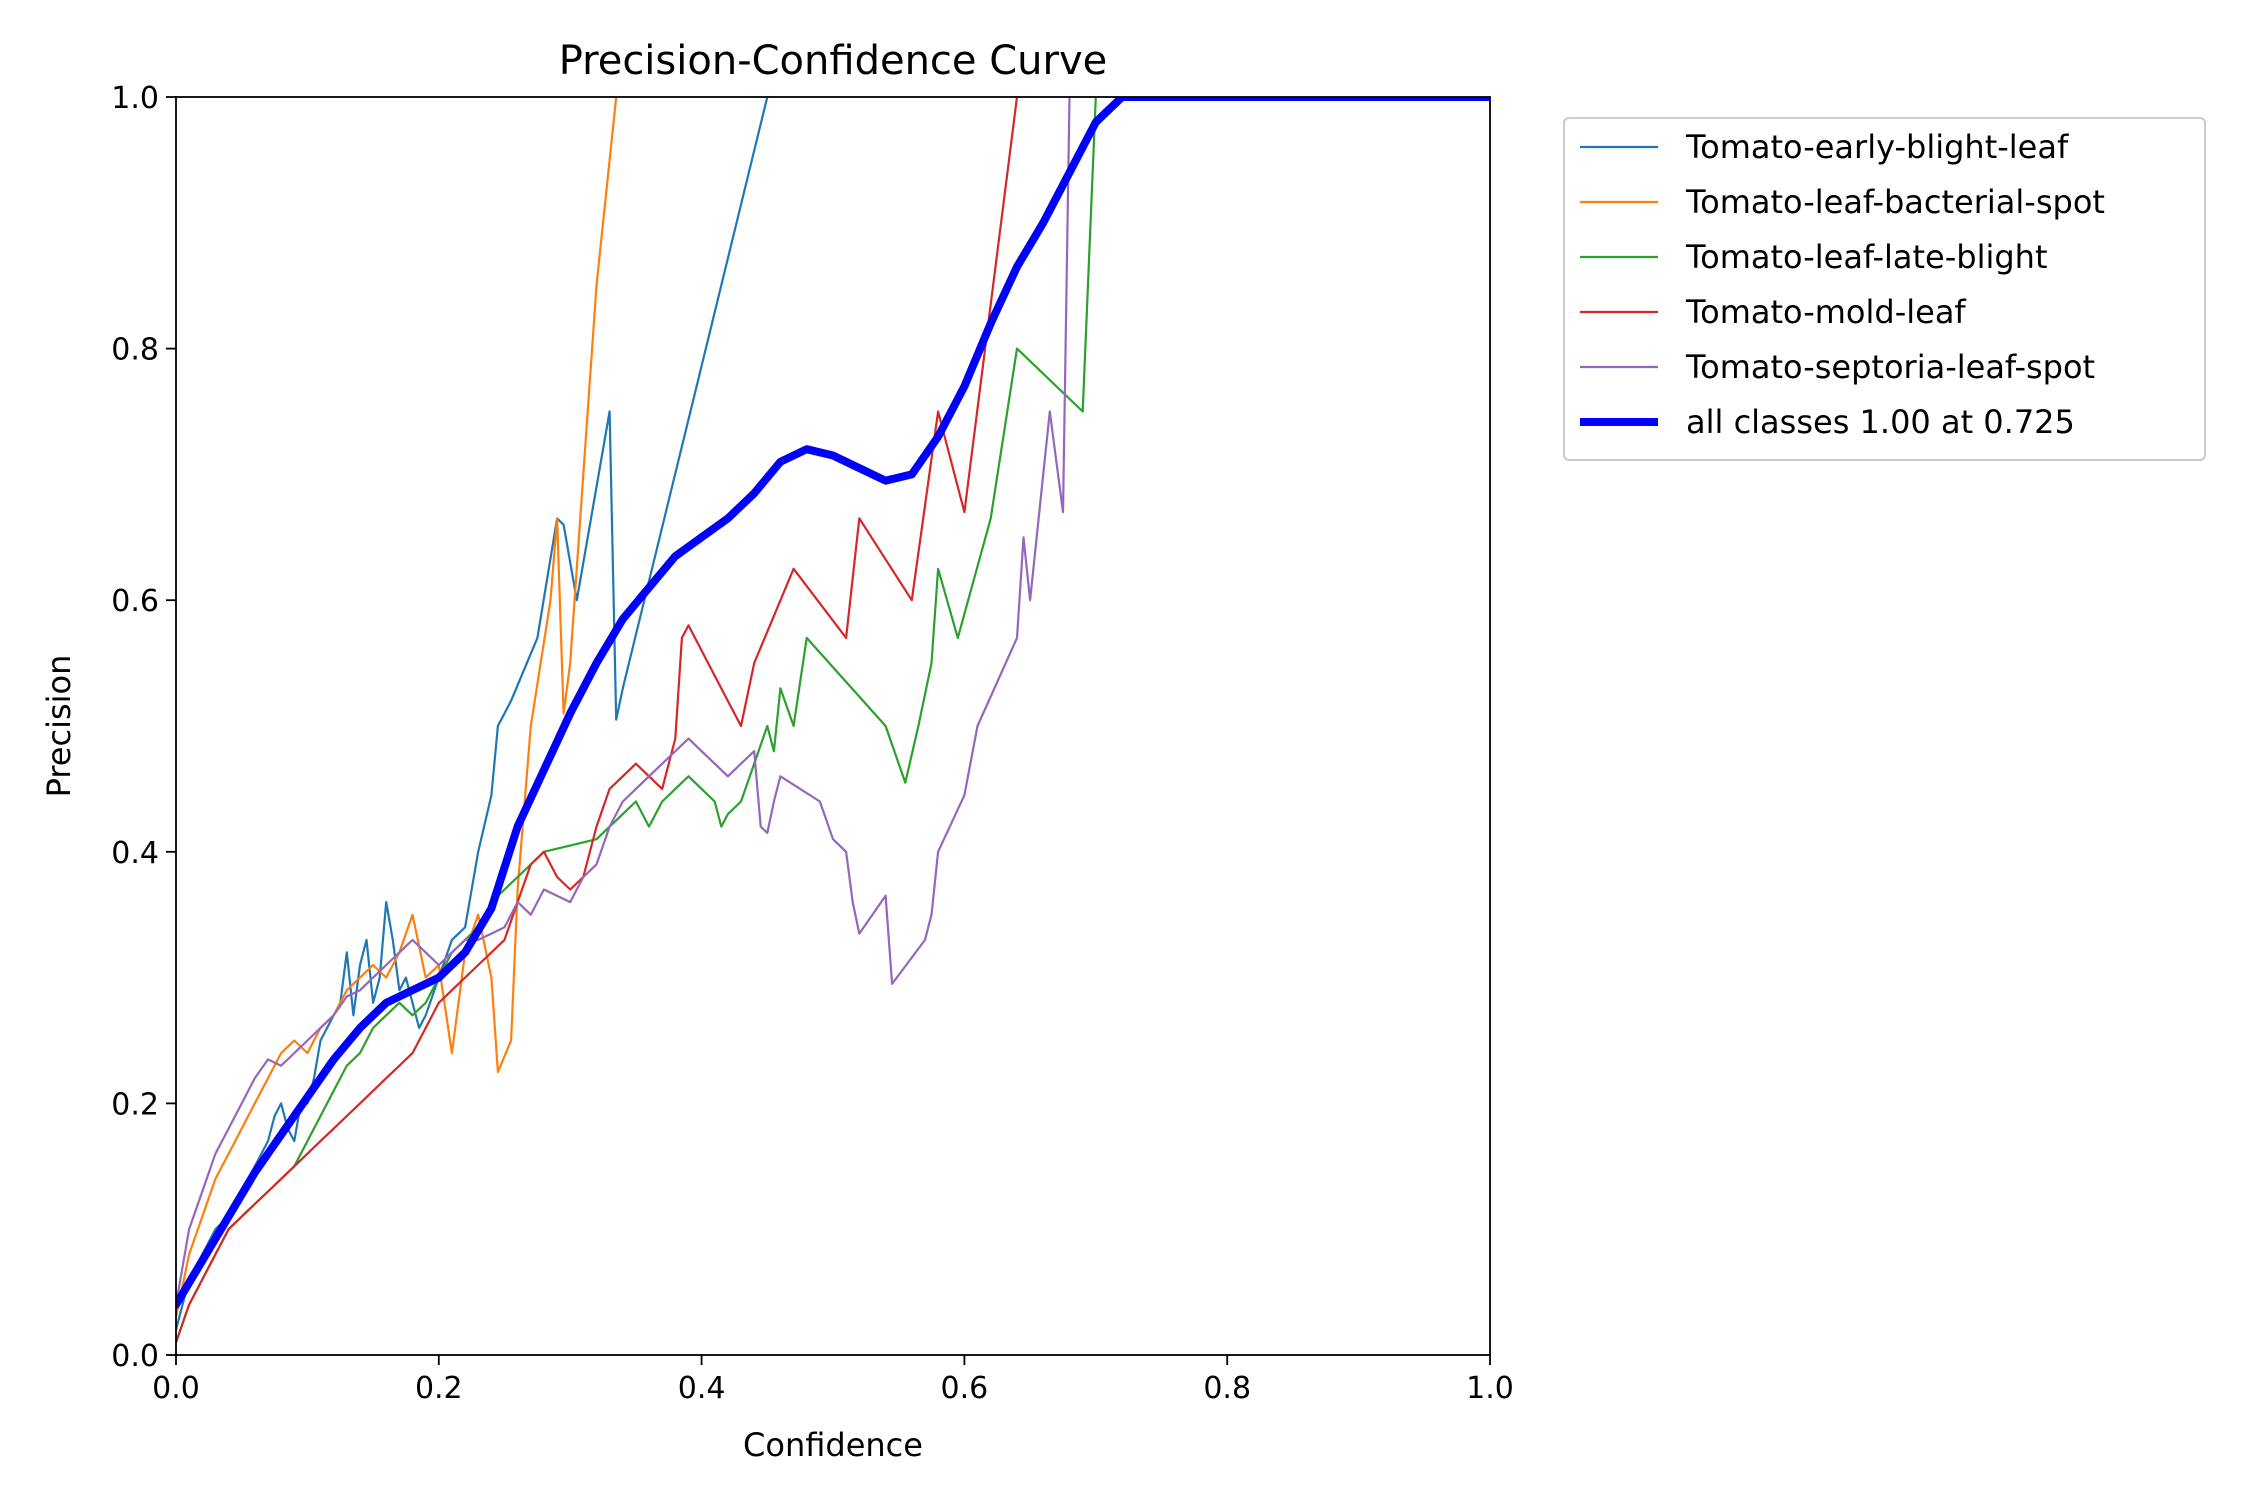 This screenshot has width=2250, height=1505. I want to click on legend-label-tomato-leaf-bacterial-spot: Tomato-leaf-bacterial-spot, so click(1895, 202).